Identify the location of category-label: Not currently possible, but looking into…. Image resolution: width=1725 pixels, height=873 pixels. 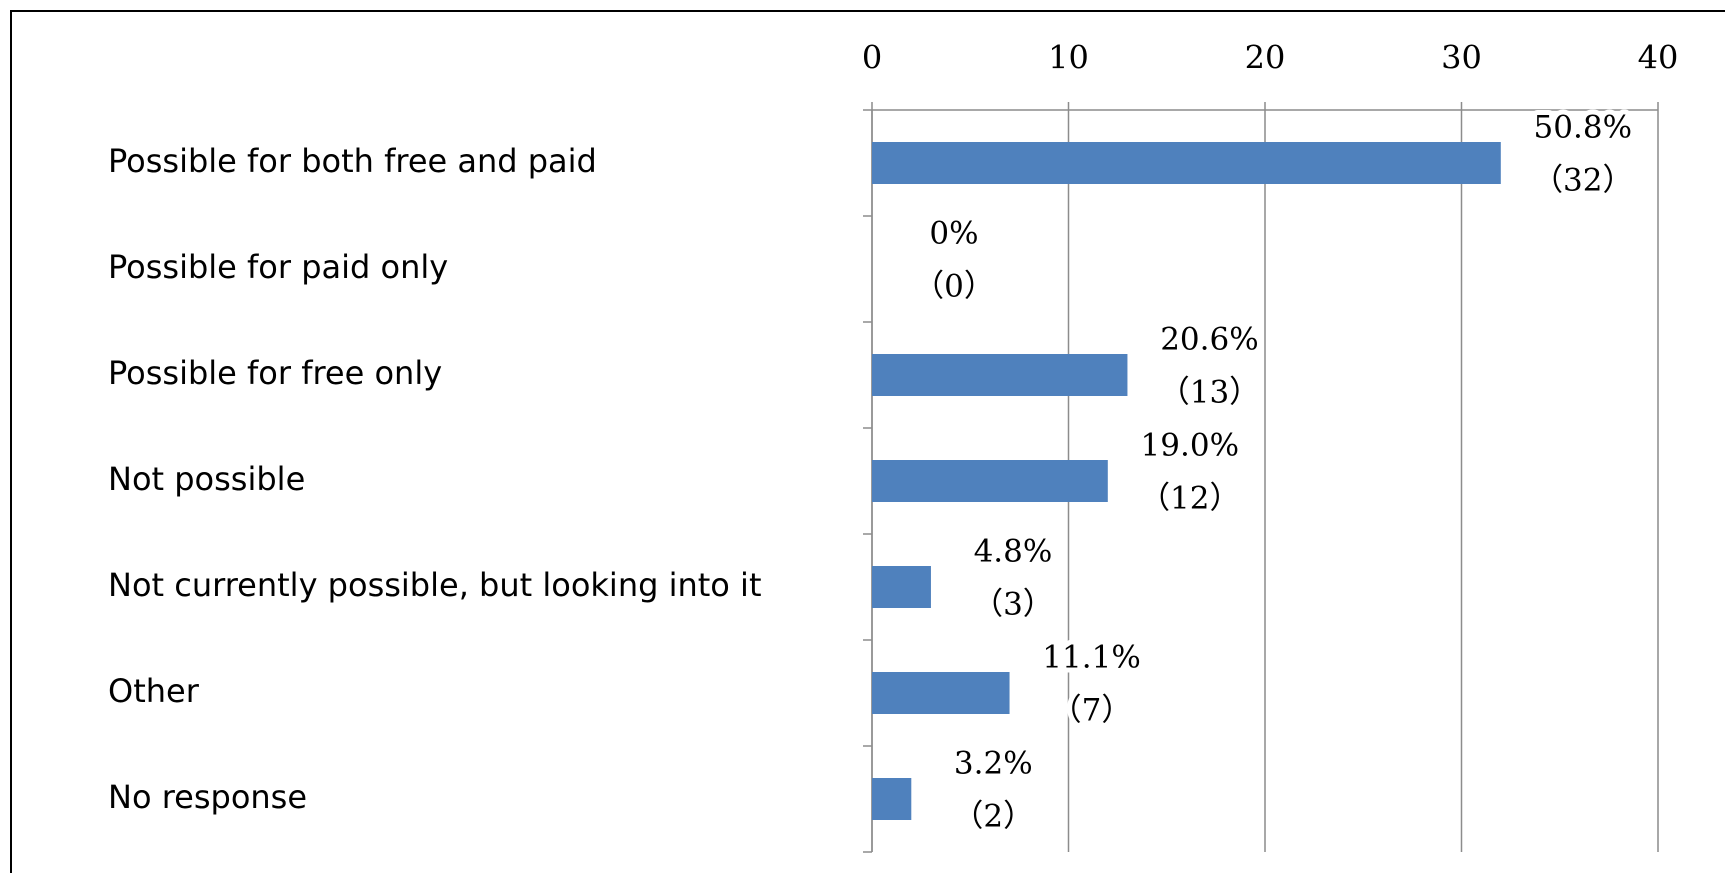
(434, 585).